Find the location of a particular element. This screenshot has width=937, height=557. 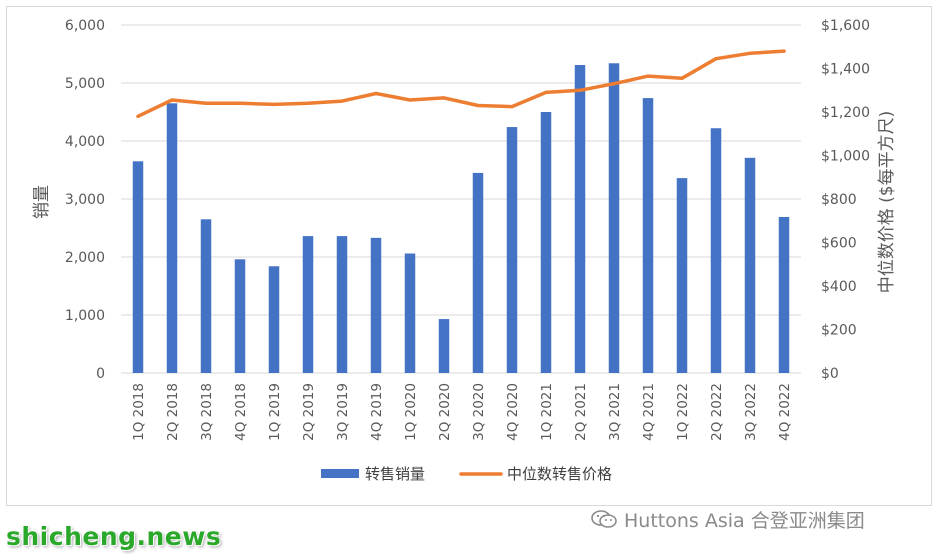

right-tick-label: $800 is located at coordinates (839, 200).